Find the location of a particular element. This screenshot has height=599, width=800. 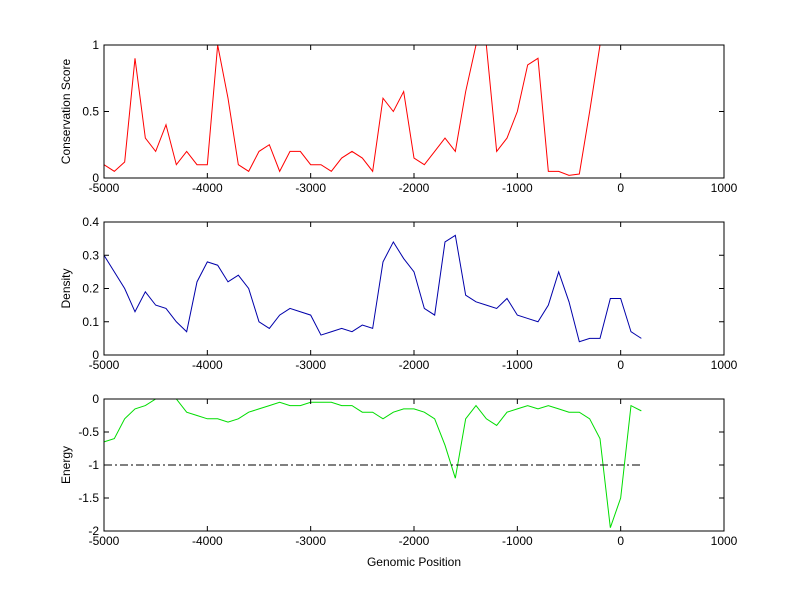

y-tick-label: 0.3 is located at coordinates (90, 255).